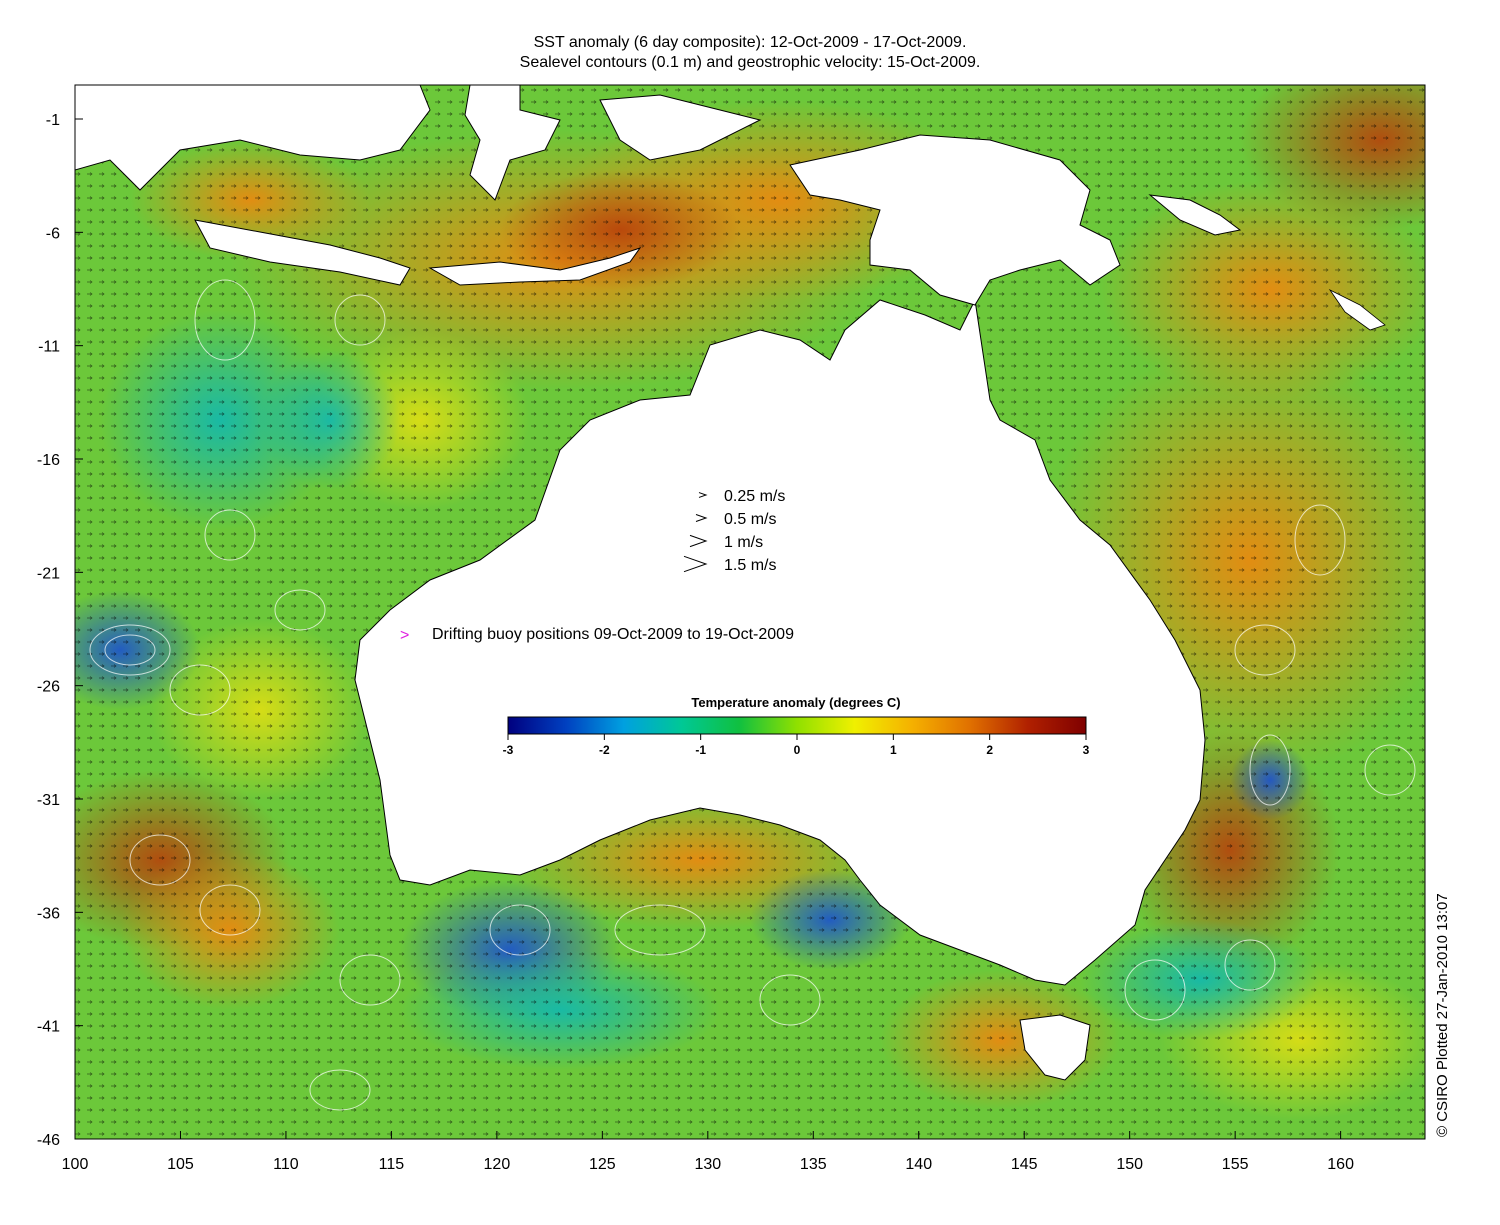 The height and width of the screenshot is (1225, 1500). I want to click on colorbar-tick-label: 3, so click(1086, 750).